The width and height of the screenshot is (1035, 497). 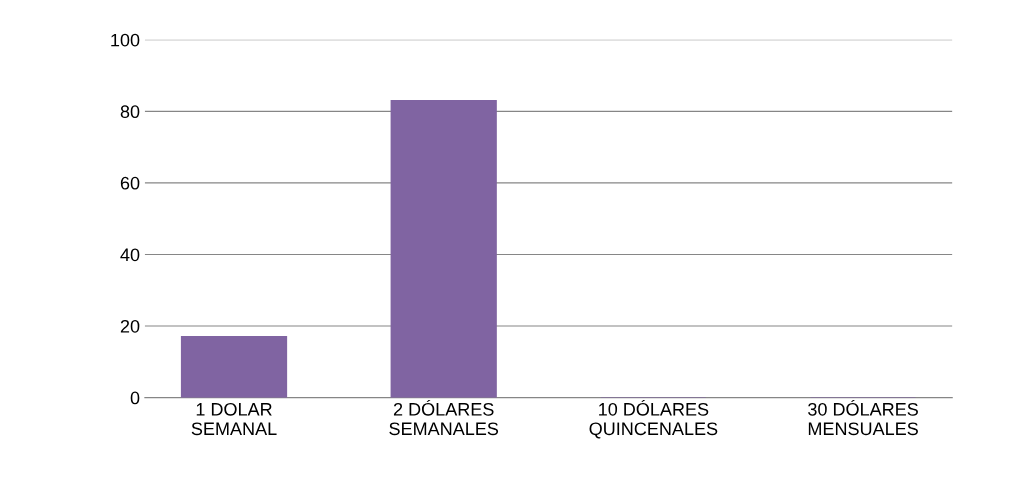 What do you see at coordinates (130, 183) in the screenshot?
I see `y-tick-label: 60` at bounding box center [130, 183].